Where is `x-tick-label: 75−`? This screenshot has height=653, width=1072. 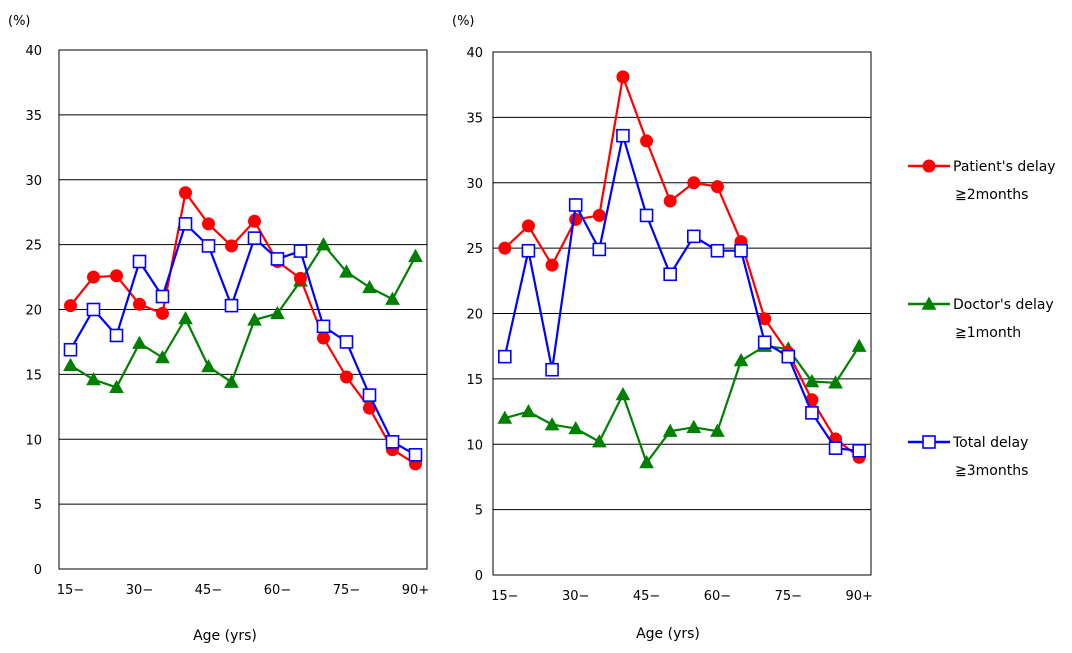
x-tick-label: 75− is located at coordinates (788, 596).